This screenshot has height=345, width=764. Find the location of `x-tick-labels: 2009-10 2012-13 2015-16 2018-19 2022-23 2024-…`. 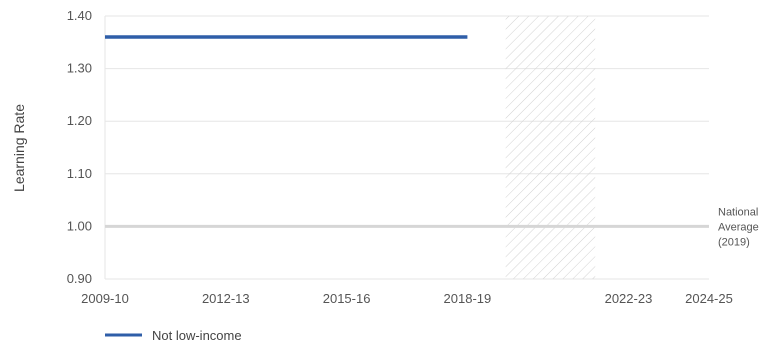

x-tick-labels: 2009-10 2012-13 2015-16 2018-19 2022-23 2024-… is located at coordinates (407, 298).